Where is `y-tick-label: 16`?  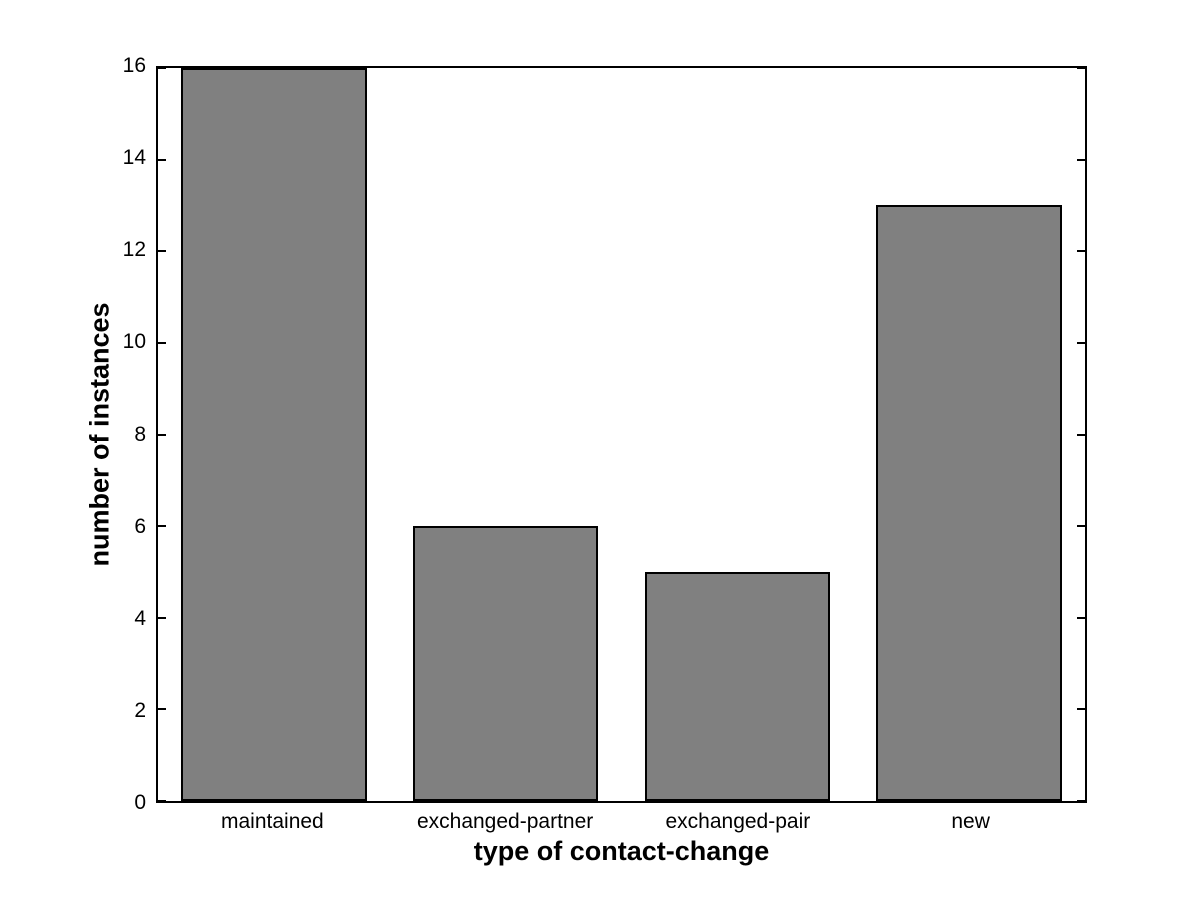 y-tick-label: 16 is located at coordinates (134, 65).